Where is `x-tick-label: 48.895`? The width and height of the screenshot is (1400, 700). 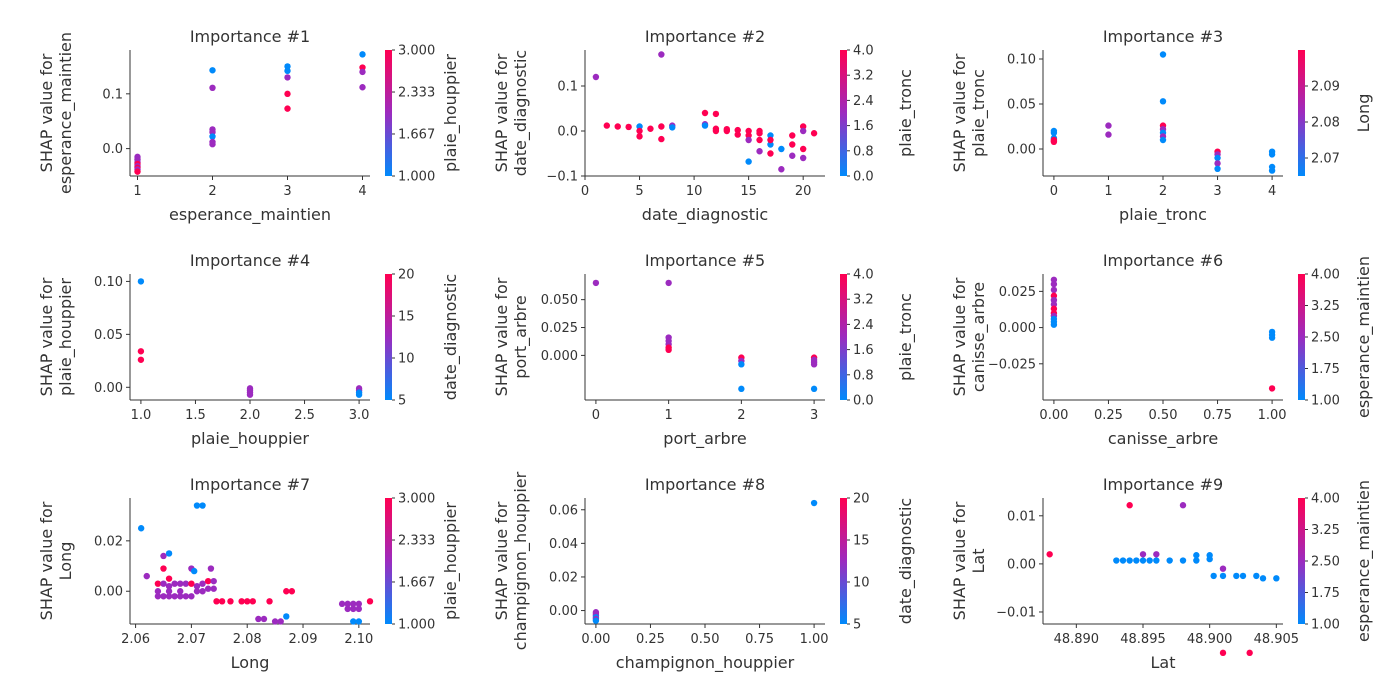
x-tick-label: 48.895 is located at coordinates (1143, 639).